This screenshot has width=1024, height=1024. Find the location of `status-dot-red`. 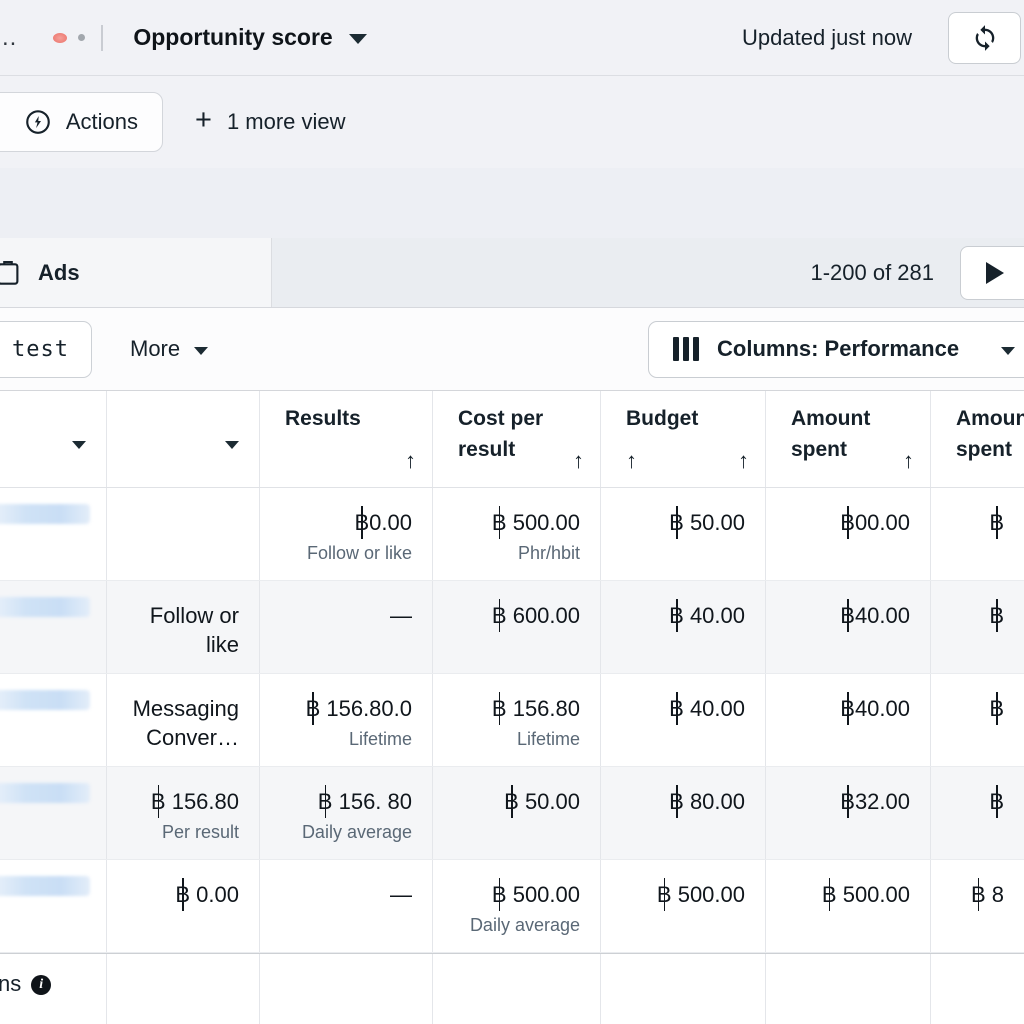

status-dot-red is located at coordinates (60, 37).